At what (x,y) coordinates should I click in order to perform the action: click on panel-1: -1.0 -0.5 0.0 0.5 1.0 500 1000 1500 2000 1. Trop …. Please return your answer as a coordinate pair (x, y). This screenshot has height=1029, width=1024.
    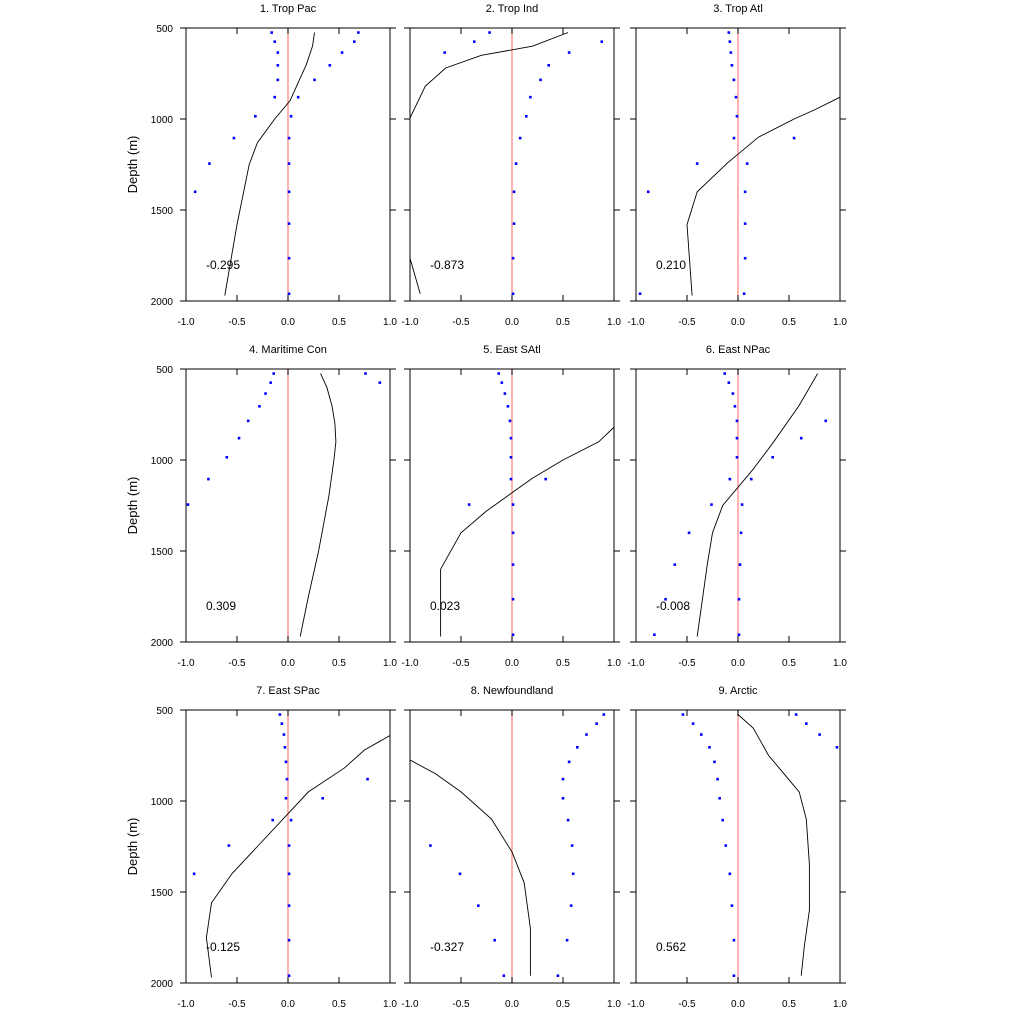
    Looking at the image, I should click on (261, 165).